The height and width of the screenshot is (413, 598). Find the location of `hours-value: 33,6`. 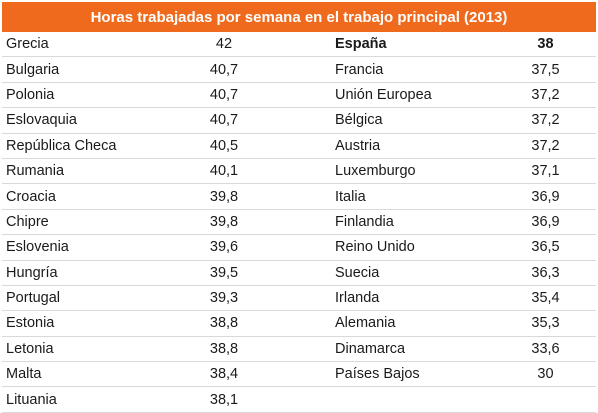

hours-value: 33,6 is located at coordinates (545, 349).